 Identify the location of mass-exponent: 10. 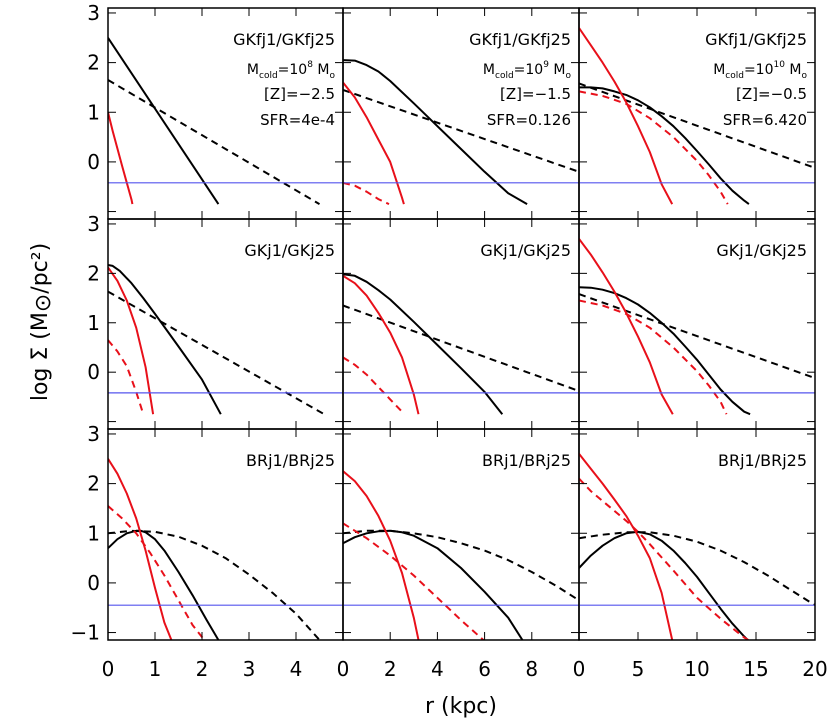
(780, 65).